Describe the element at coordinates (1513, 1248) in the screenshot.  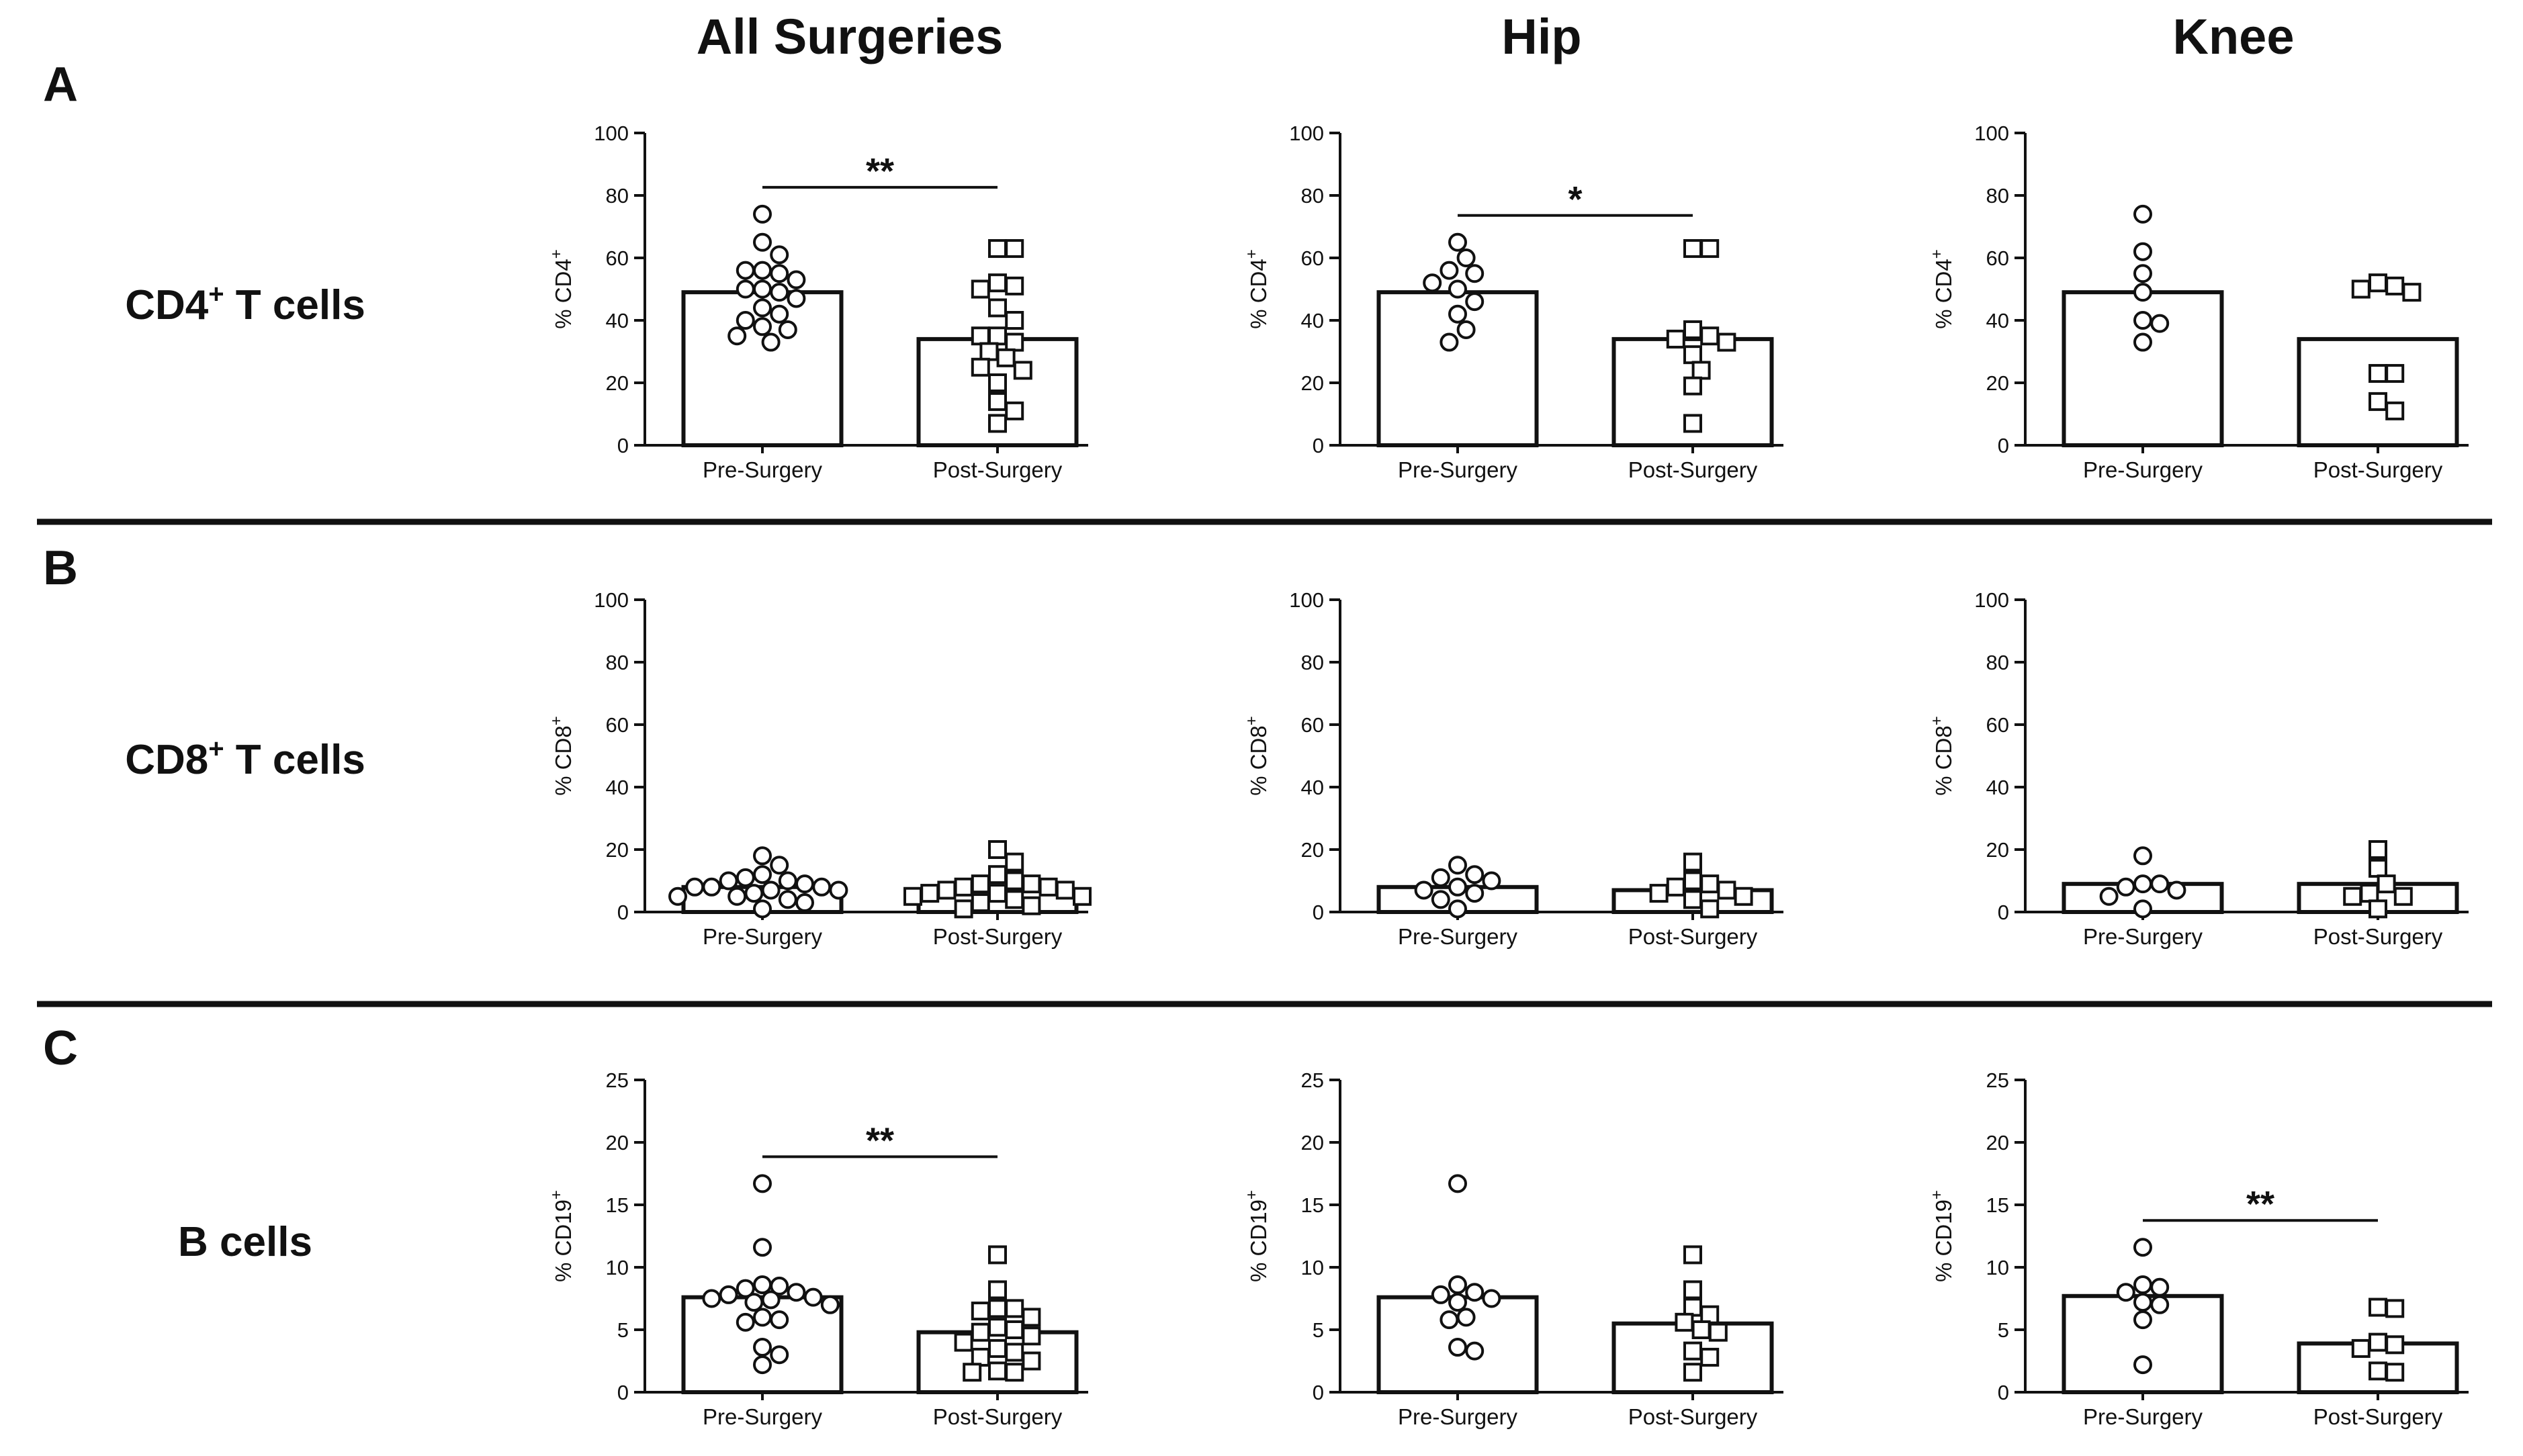
I see `panel-2-1: 0 5 10 15 20 25 % CD19+ Pre-Surgery Post-Surgery` at that location.